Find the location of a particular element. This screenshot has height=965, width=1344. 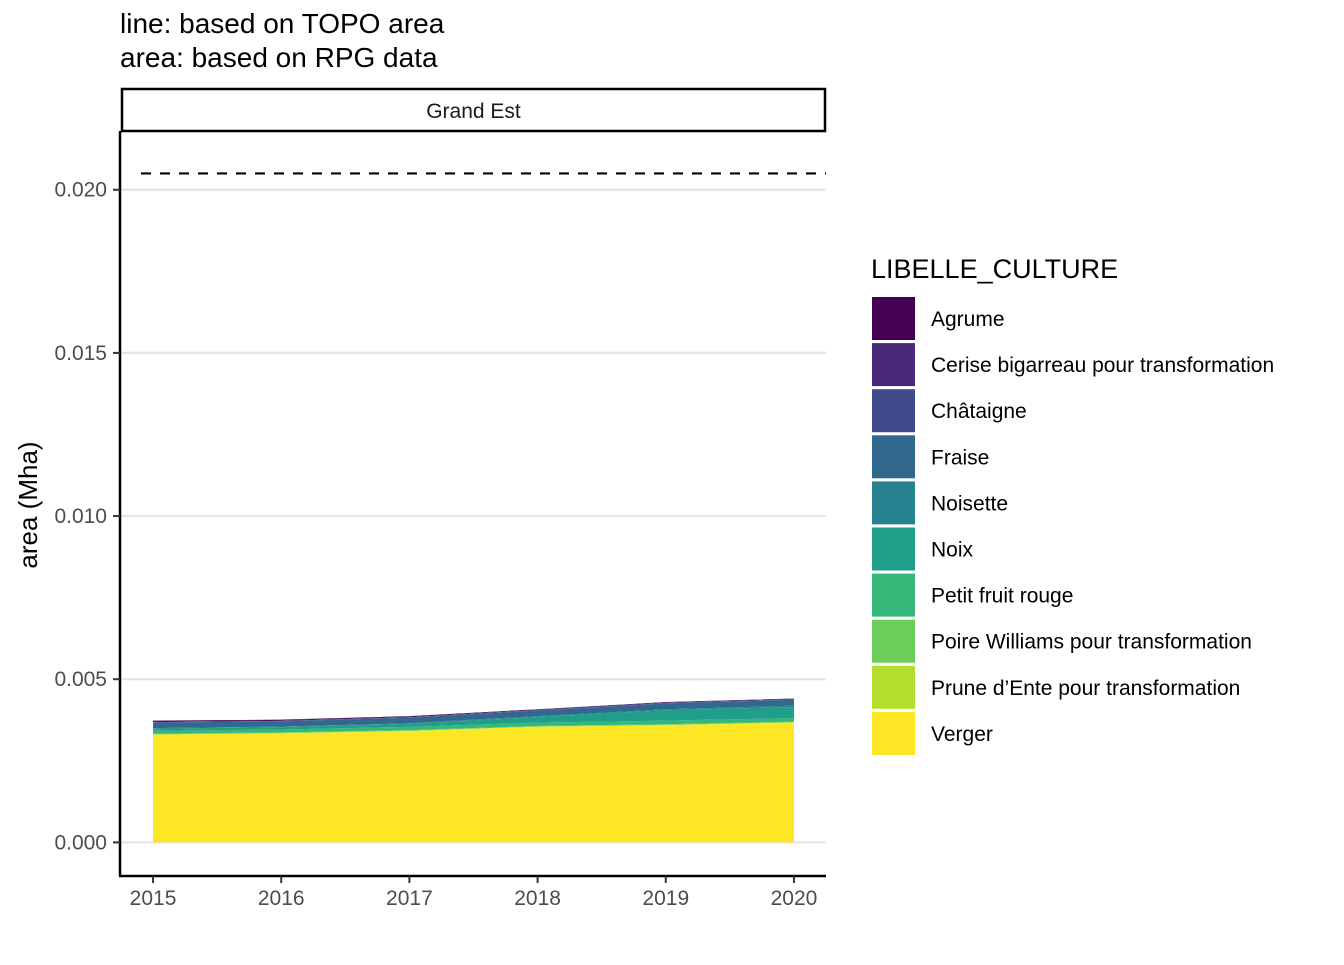

y-tick-label: 0.010 is located at coordinates (80, 516).